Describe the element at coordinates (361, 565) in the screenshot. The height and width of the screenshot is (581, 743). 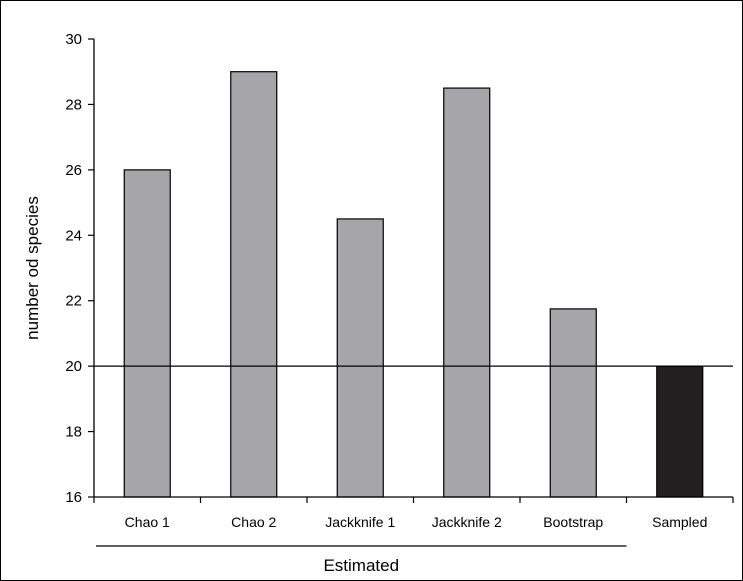
I see `group-label: Estimated` at that location.